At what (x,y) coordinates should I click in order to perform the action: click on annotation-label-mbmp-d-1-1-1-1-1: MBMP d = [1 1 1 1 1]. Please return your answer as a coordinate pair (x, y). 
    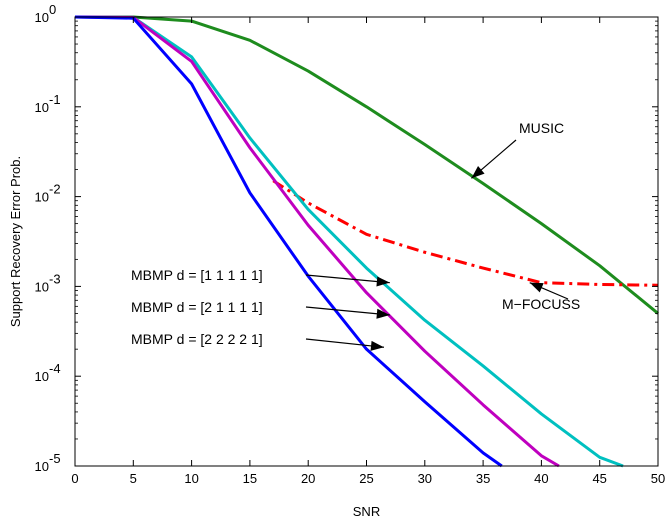
    Looking at the image, I should click on (197, 275).